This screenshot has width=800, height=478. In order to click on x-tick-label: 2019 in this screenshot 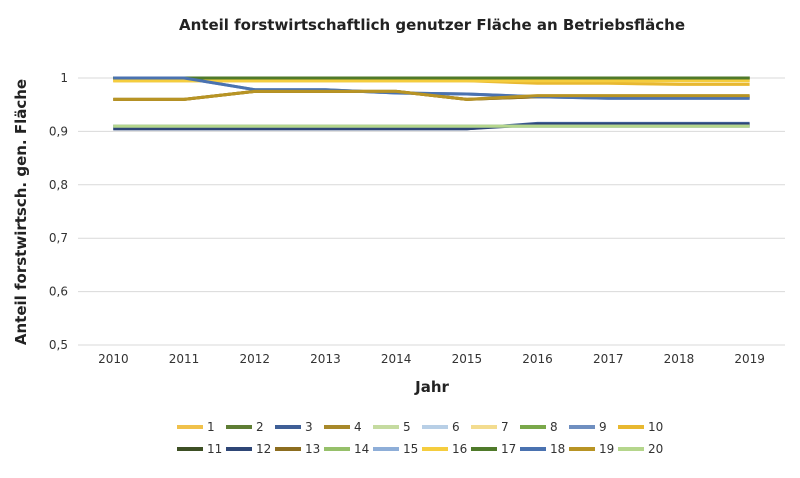, I will do `click(749, 359)`.